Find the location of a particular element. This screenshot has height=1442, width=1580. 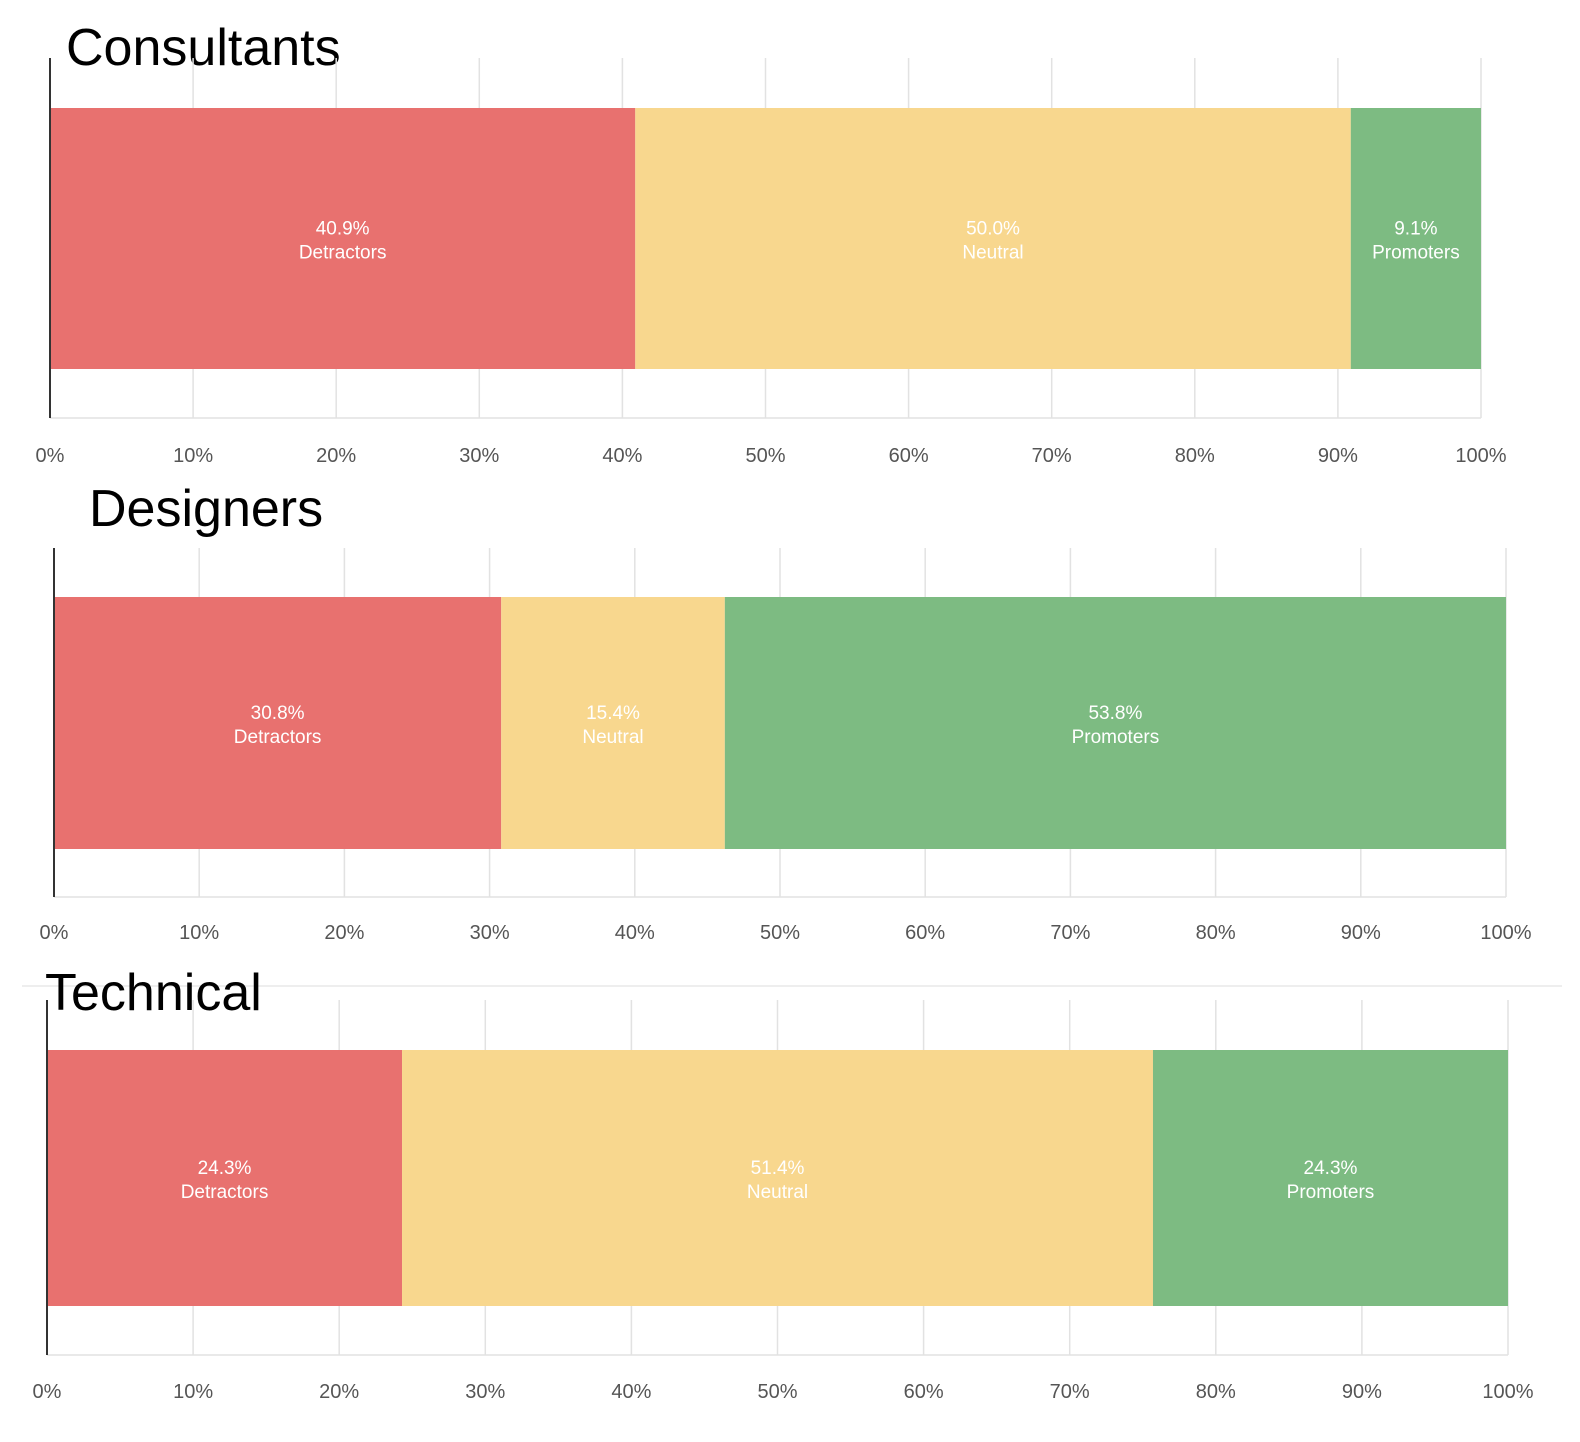

neutral-value-label: 15.4% is located at coordinates (613, 713).